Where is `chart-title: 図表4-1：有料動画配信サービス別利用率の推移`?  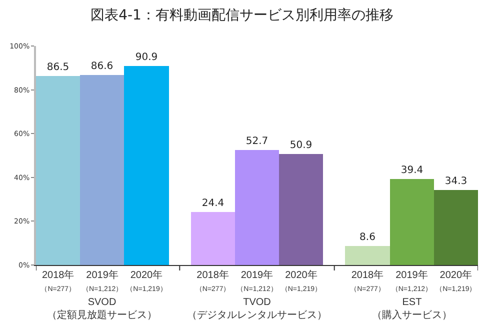 chart-title: 図表4-1：有料動画配信サービス別利用率の推移 is located at coordinates (242, 16).